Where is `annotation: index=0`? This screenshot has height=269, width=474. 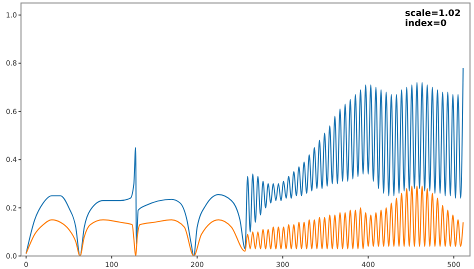
annotation: index=0 is located at coordinates (426, 24).